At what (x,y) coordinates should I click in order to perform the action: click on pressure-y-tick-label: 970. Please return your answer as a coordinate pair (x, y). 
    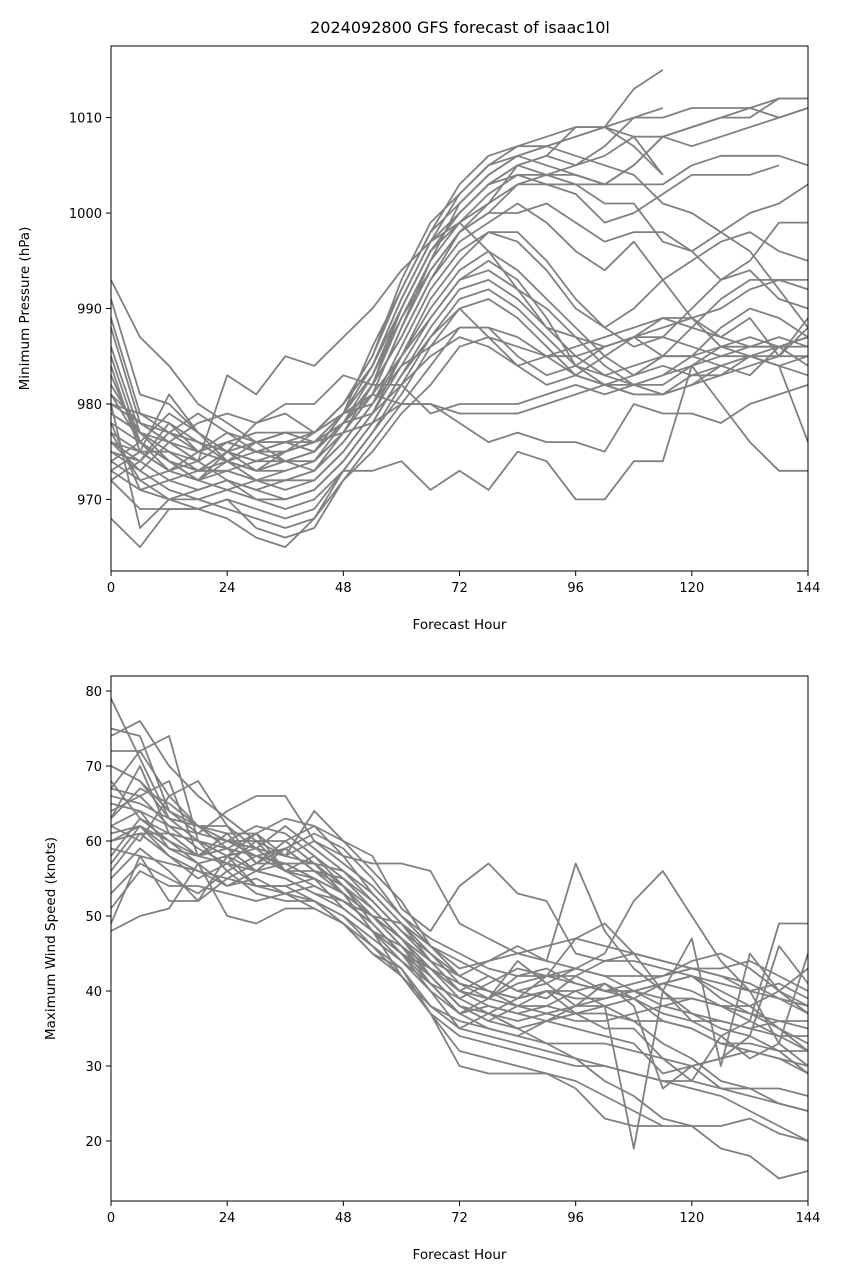
    Looking at the image, I should click on (89, 500).